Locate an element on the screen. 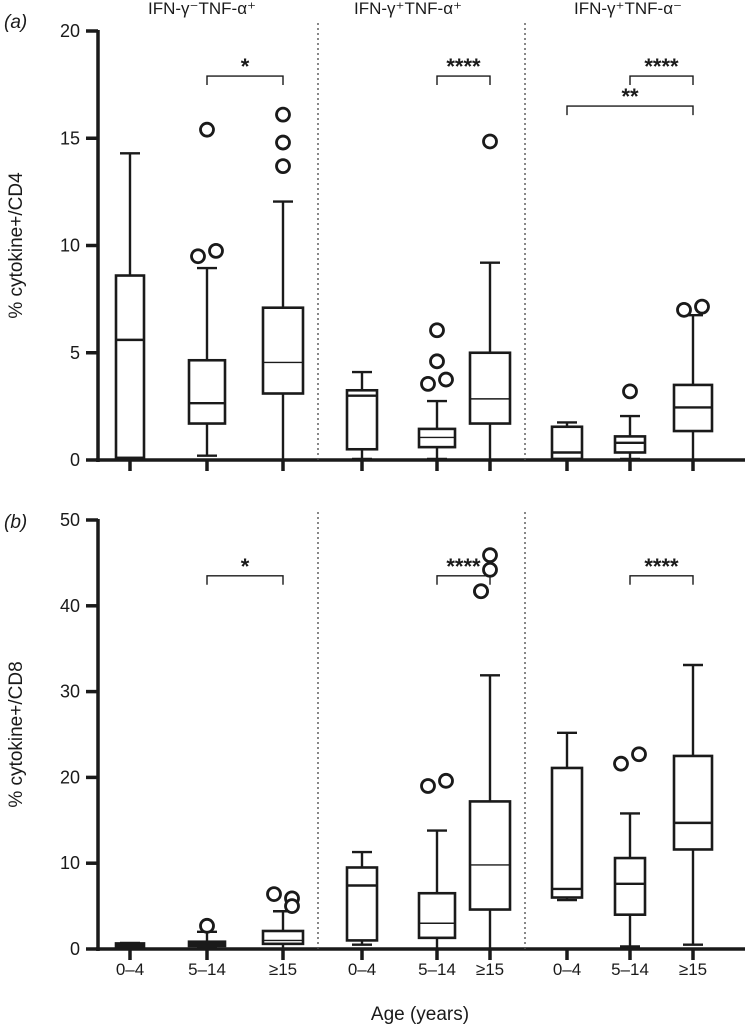  y-tick-label: 40 is located at coordinates (70, 606).